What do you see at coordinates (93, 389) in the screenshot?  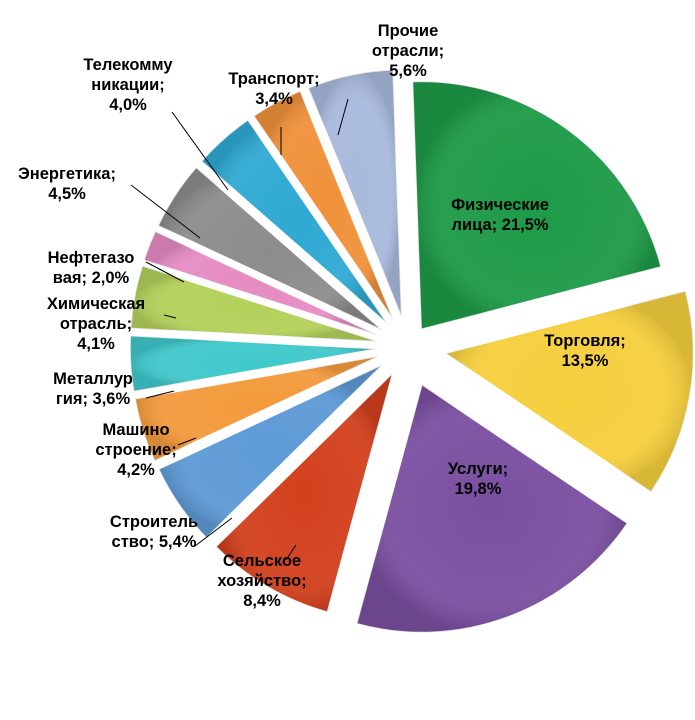 I see `slice-label-7: Металлур гия; 3,6%` at bounding box center [93, 389].